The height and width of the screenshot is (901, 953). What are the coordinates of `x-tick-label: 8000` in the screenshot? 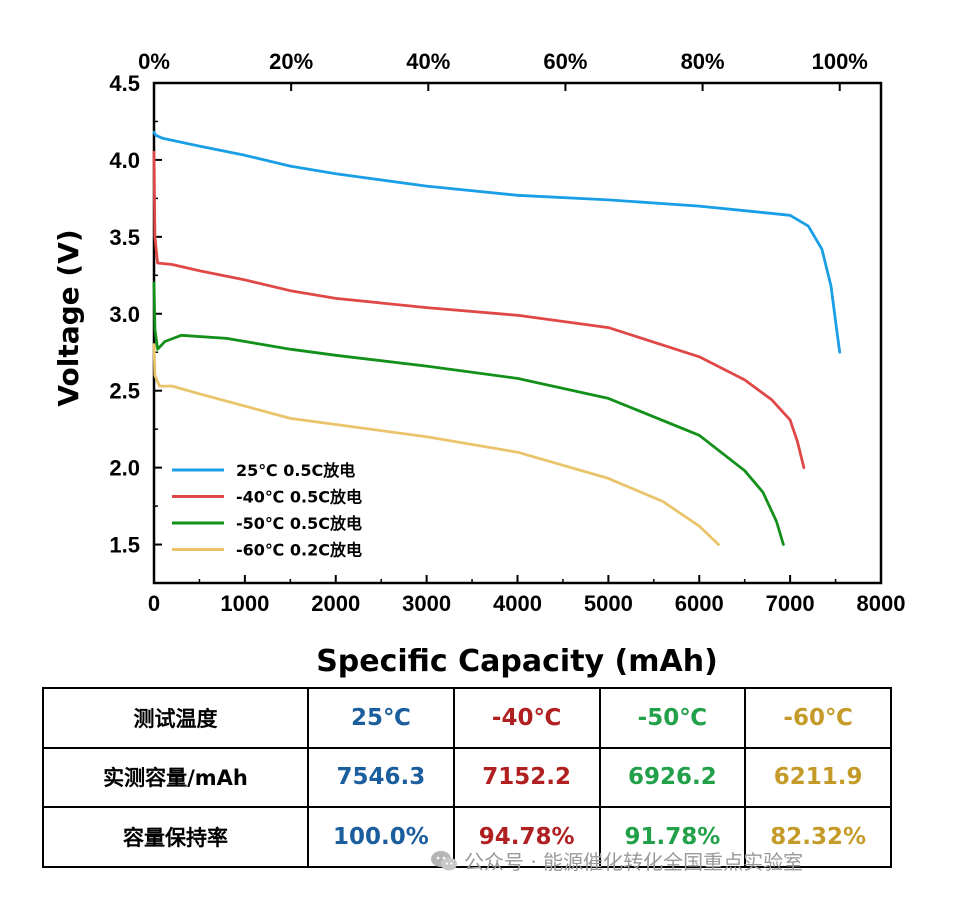 It's located at (881, 603).